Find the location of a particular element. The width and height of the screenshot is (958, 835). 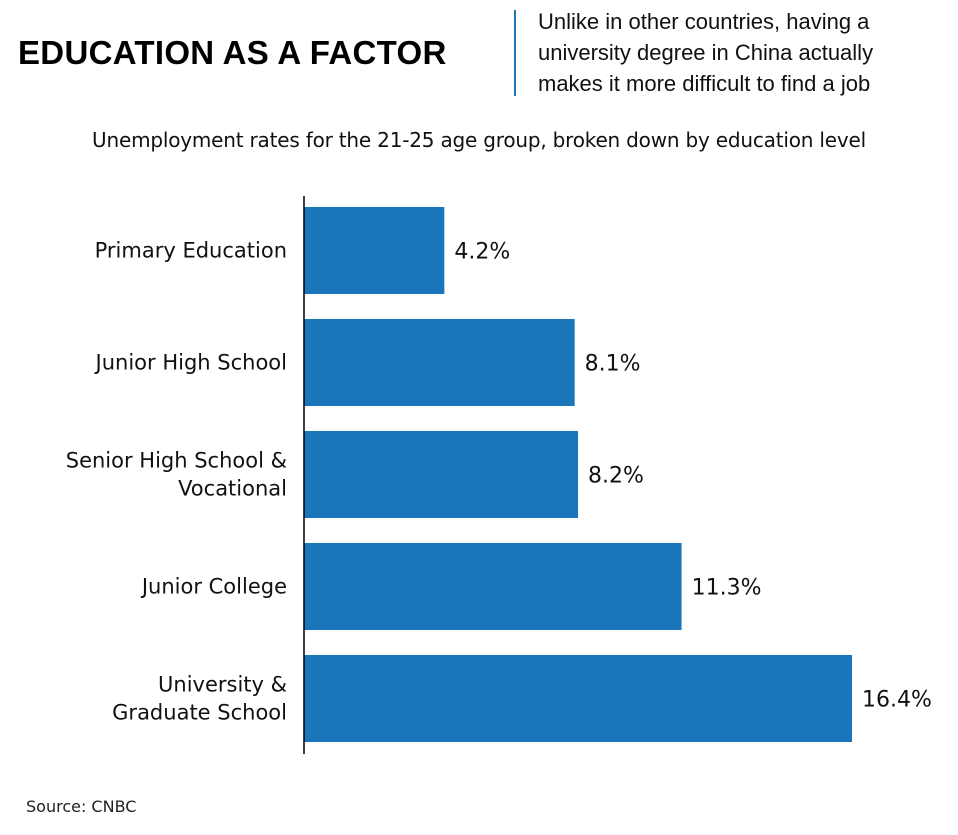

data-label: 11.3% is located at coordinates (727, 588).